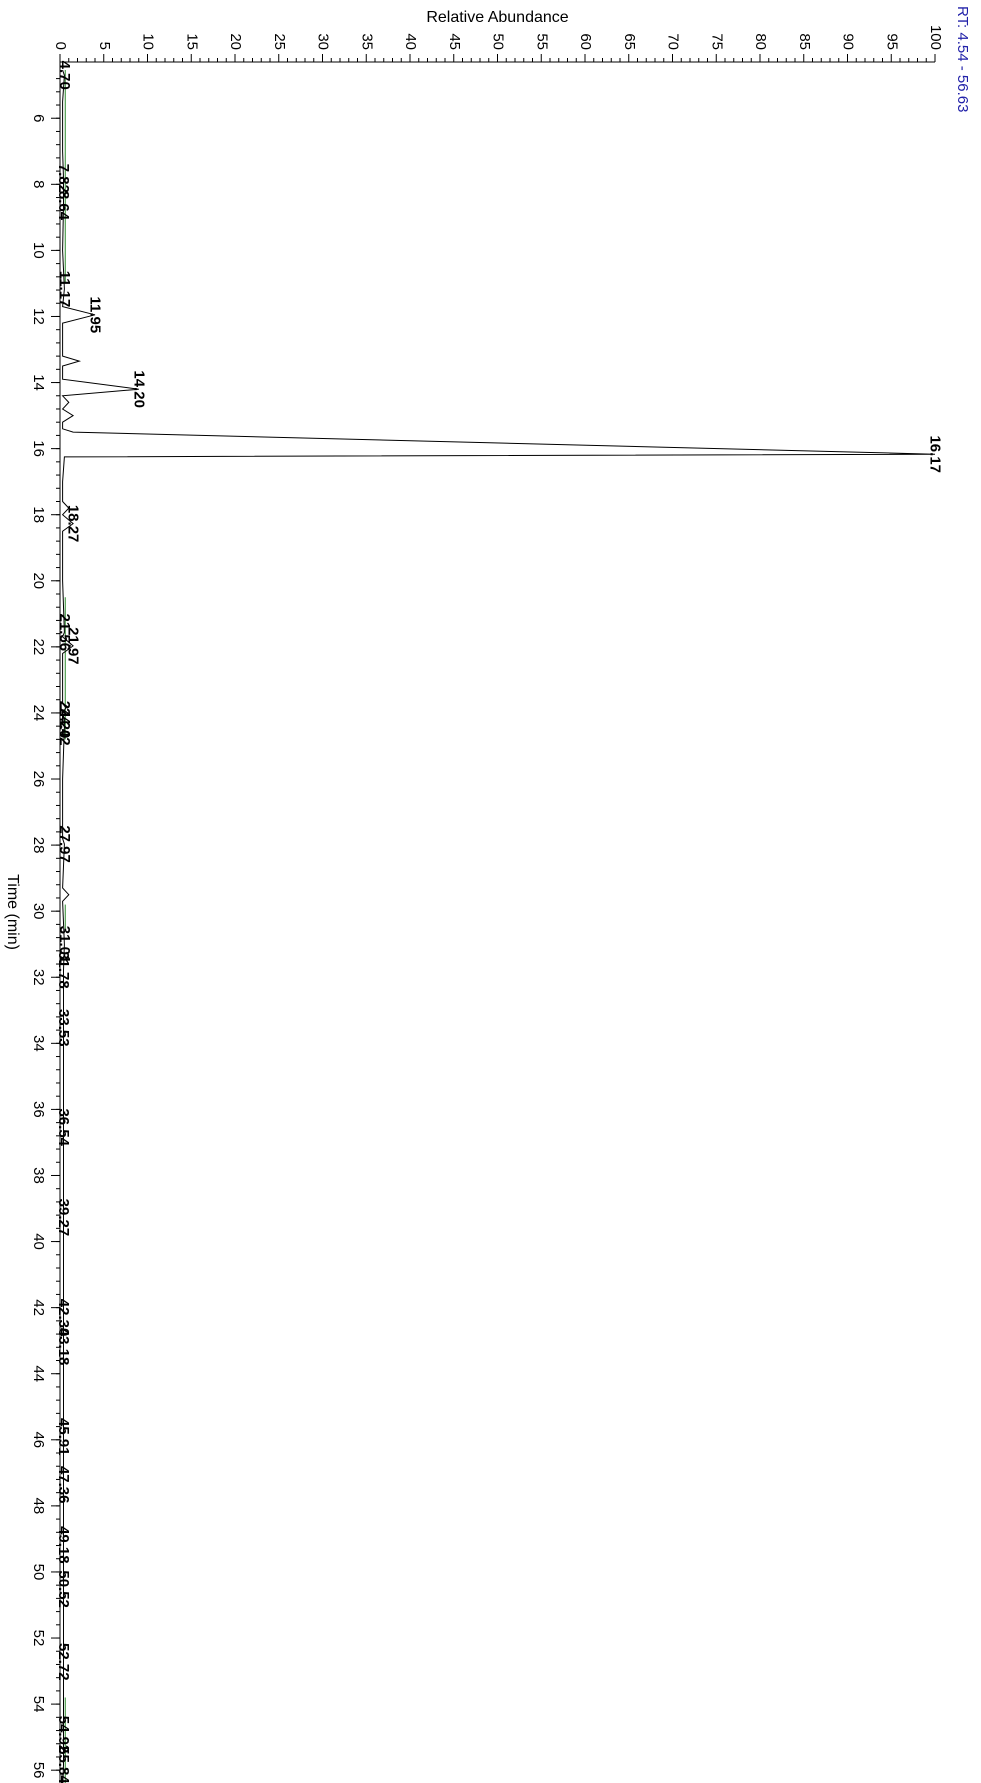 The image size is (981, 1783). Describe the element at coordinates (64, 720) in the screenshot. I see `peak-label: 24.20` at that location.